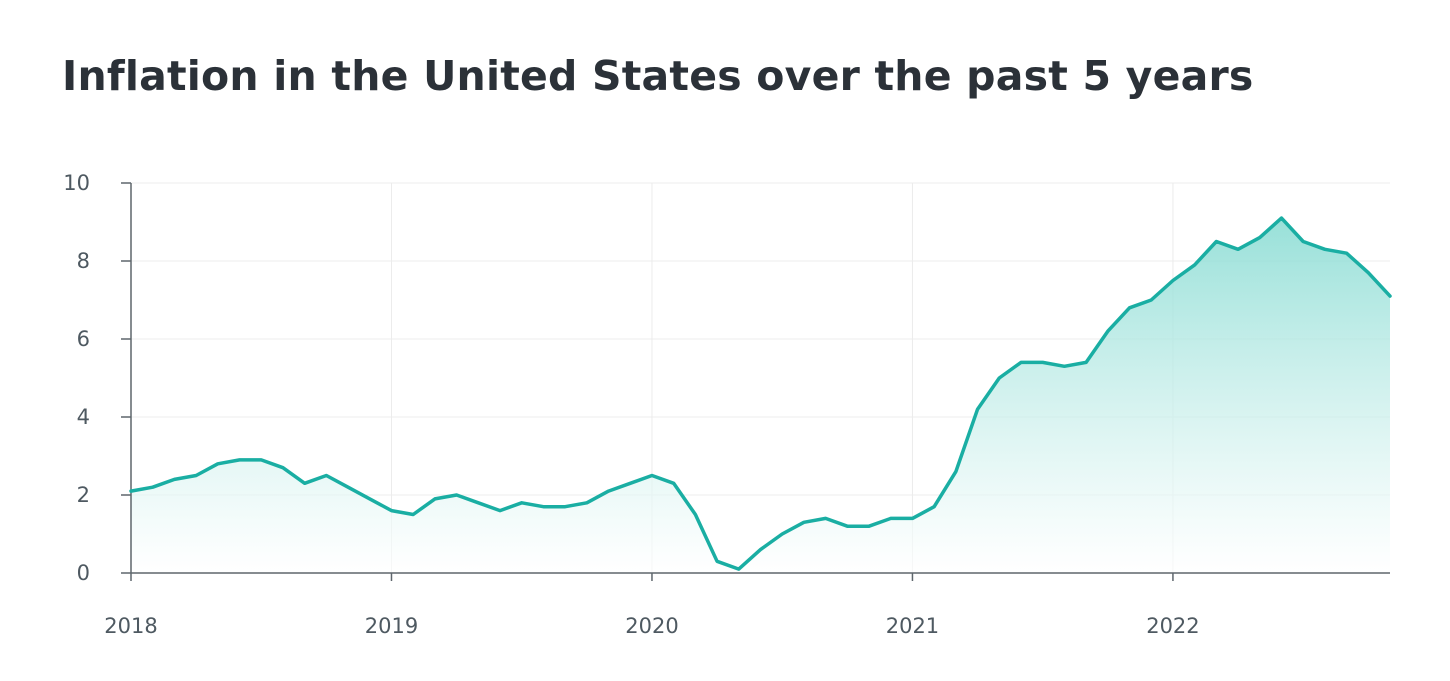 This screenshot has width=1450, height=681. Describe the element at coordinates (912, 626) in the screenshot. I see `x-tick-label: 2021` at that location.